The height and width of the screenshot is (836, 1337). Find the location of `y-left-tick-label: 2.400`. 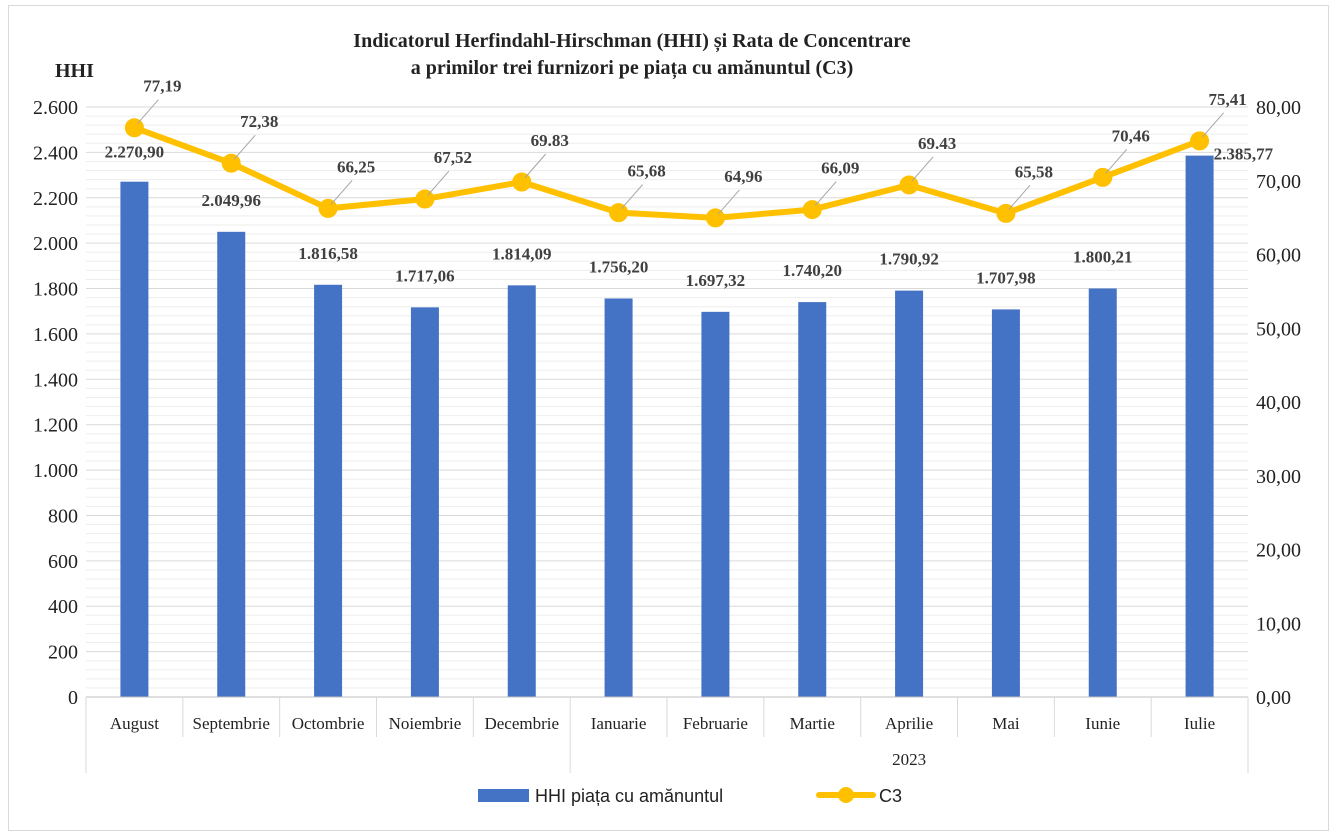

y-left-tick-label: 2.400 is located at coordinates (55, 153).